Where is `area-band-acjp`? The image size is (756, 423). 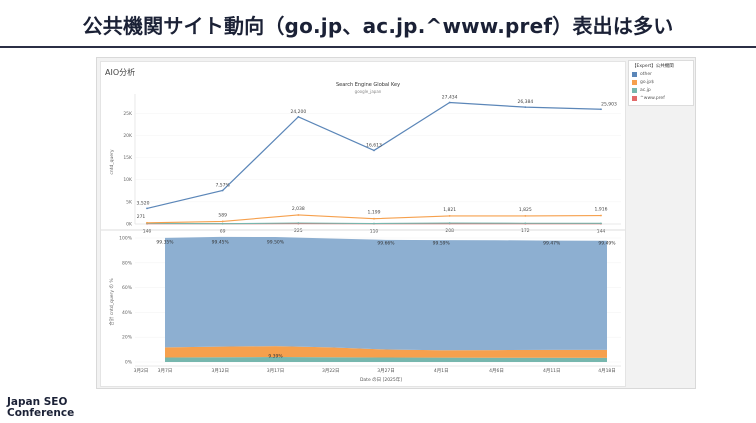 area-band-acjp is located at coordinates (386, 359).